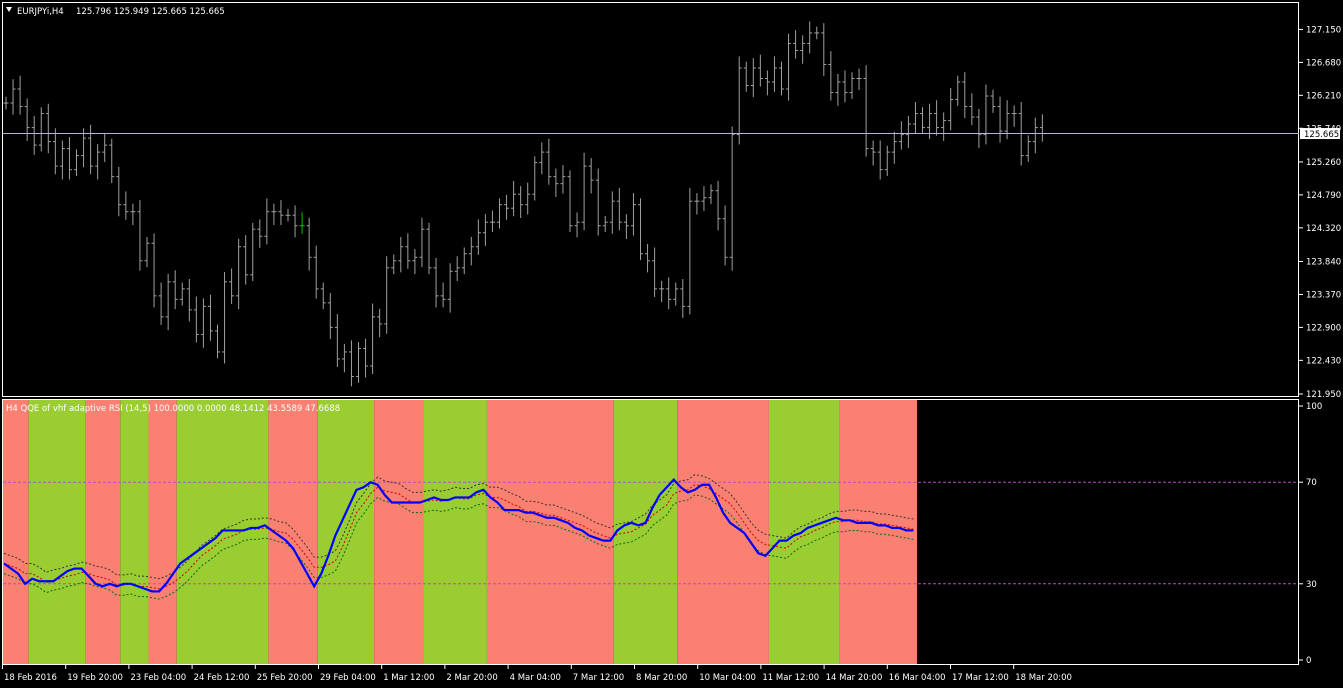 Image resolution: width=1343 pixels, height=688 pixels. Describe the element at coordinates (348, 678) in the screenshot. I see `time-label: 29 Feb 04:00` at that location.